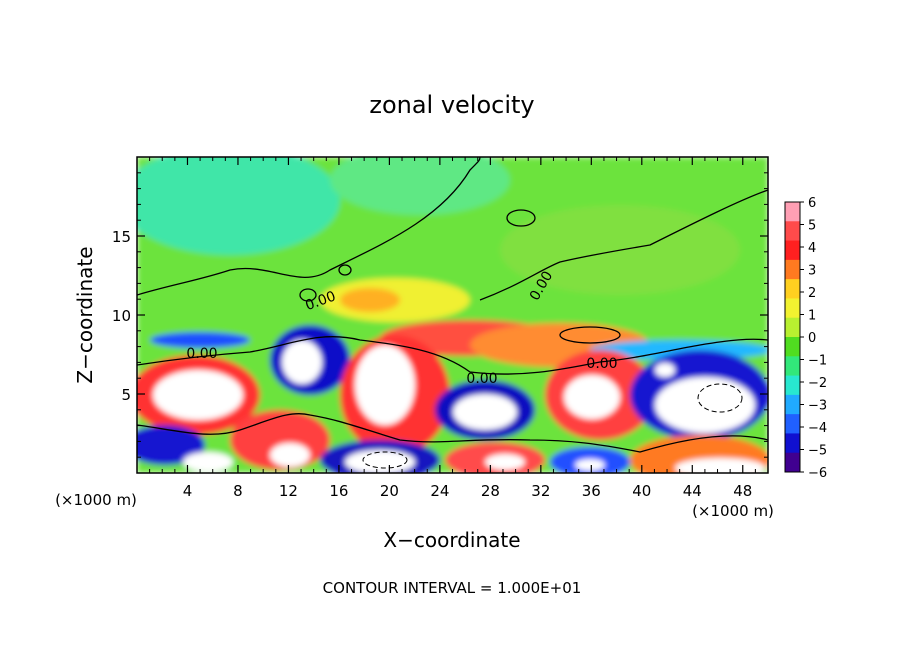 Image resolution: width=904 pixels, height=654 pixels. What do you see at coordinates (817, 361) in the screenshot?
I see `colorbar-tick-label: −1` at bounding box center [817, 361].